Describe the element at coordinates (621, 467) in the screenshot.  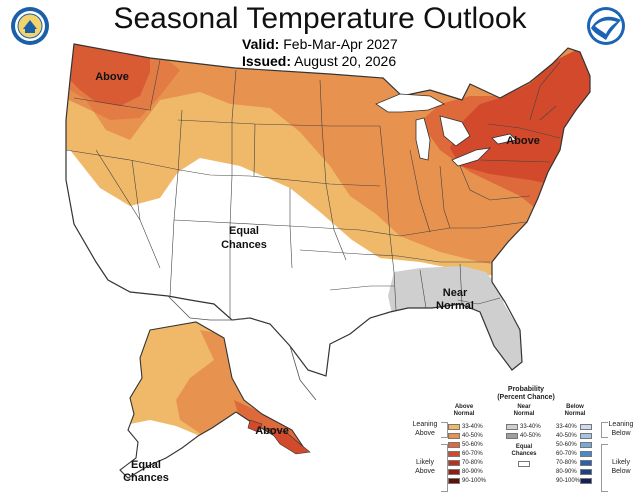
I see `legend-likely-below: Likely Below` at that location.